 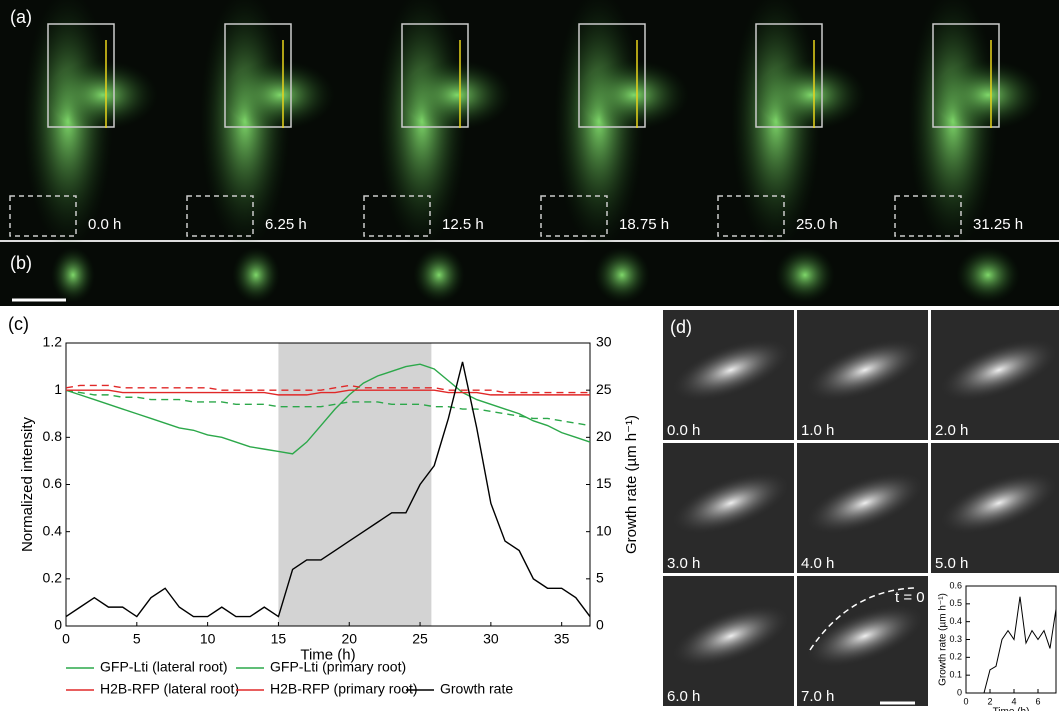 What do you see at coordinates (916, 597) in the screenshot?
I see `annotation: t = 0 h` at bounding box center [916, 597].